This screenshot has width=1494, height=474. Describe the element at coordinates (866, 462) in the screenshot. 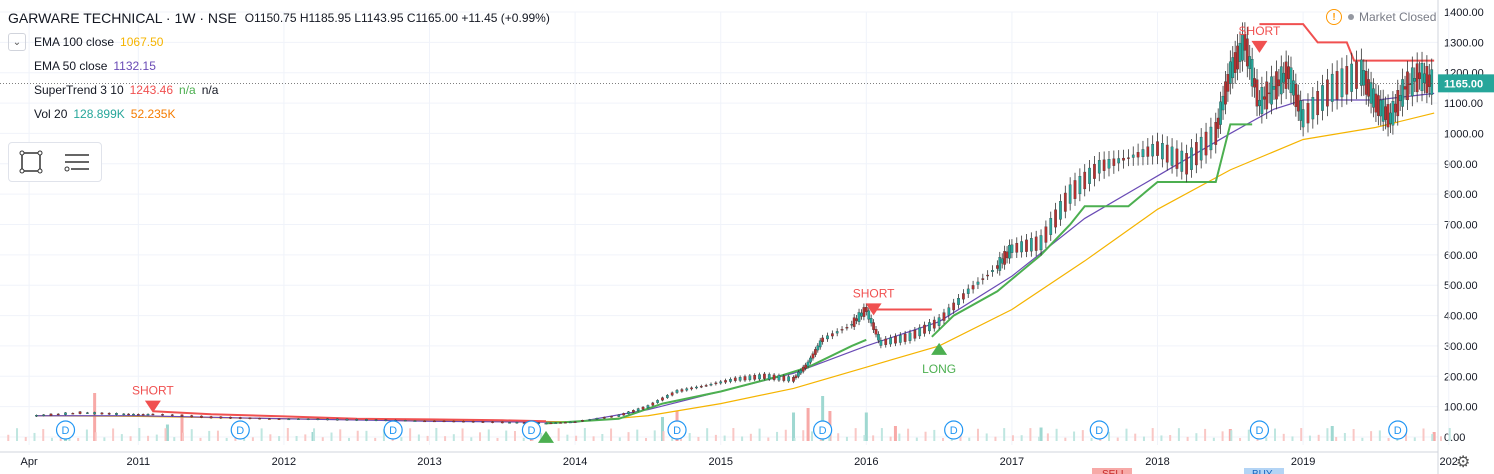

I see `x-tick-label: 2016` at that location.